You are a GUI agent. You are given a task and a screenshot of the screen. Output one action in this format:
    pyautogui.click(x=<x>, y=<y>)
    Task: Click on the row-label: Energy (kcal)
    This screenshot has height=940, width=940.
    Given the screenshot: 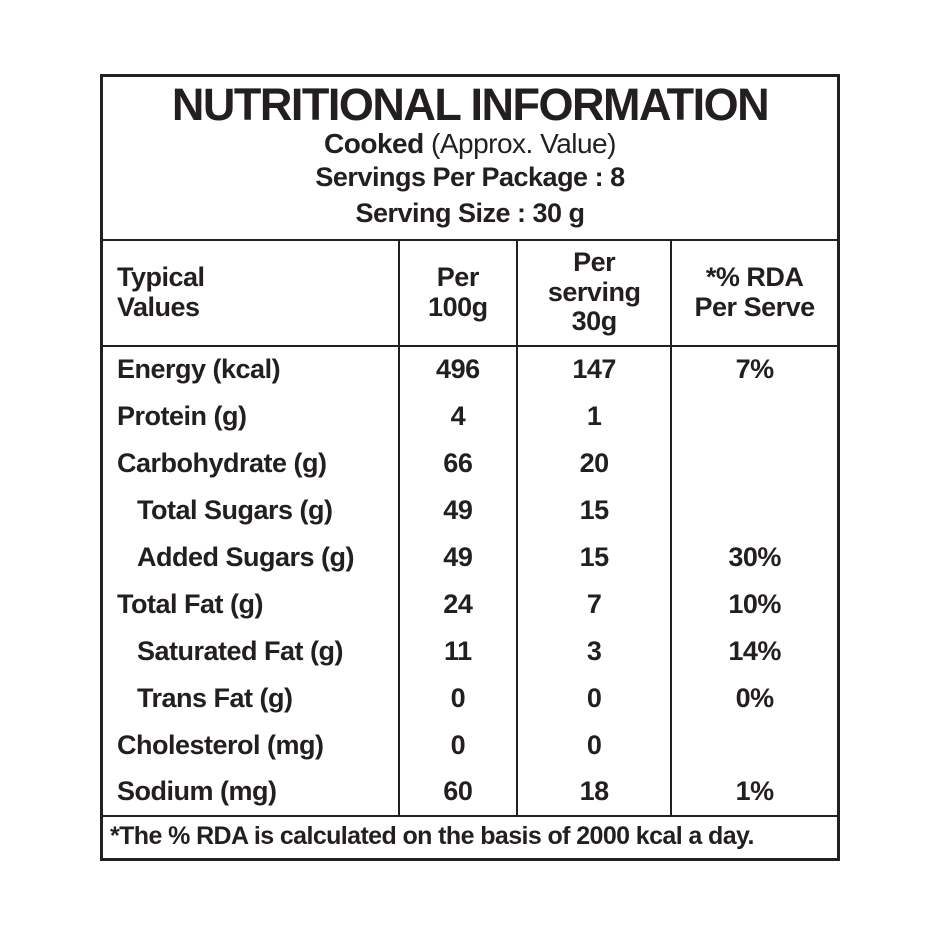 What is the action you would take?
    pyautogui.click(x=199, y=369)
    